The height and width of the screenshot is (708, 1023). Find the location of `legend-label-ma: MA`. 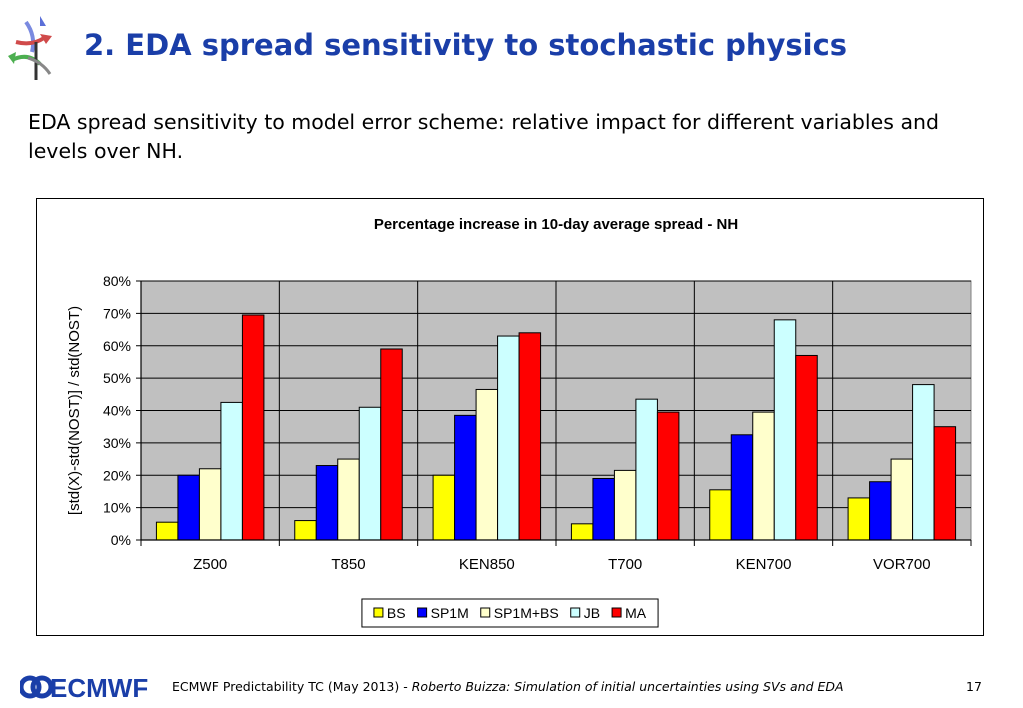

legend-label-ma: MA is located at coordinates (636, 613).